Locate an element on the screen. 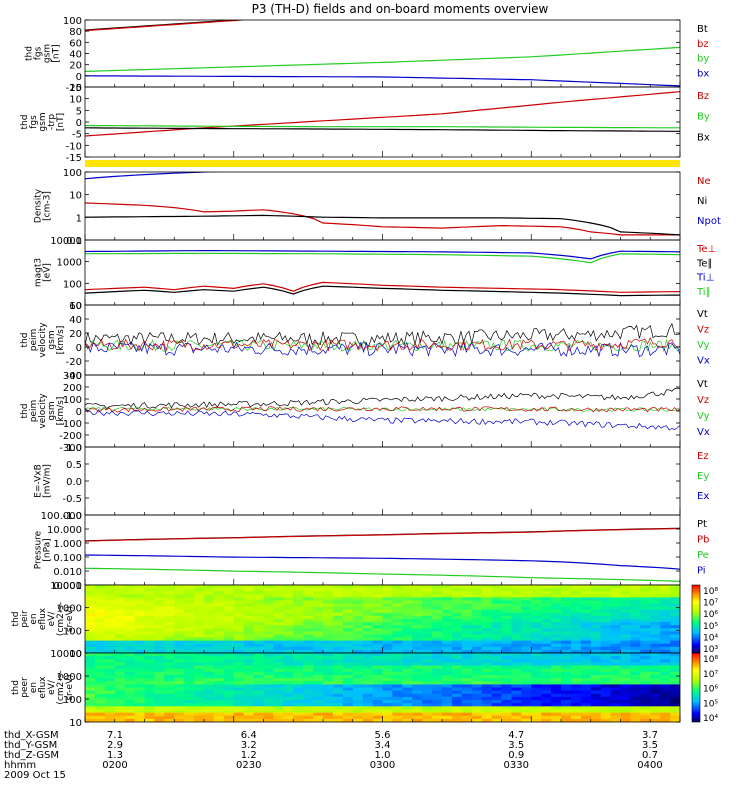 This screenshot has width=750, height=804. footer-row-label: thd_X-GSM is located at coordinates (31, 735).